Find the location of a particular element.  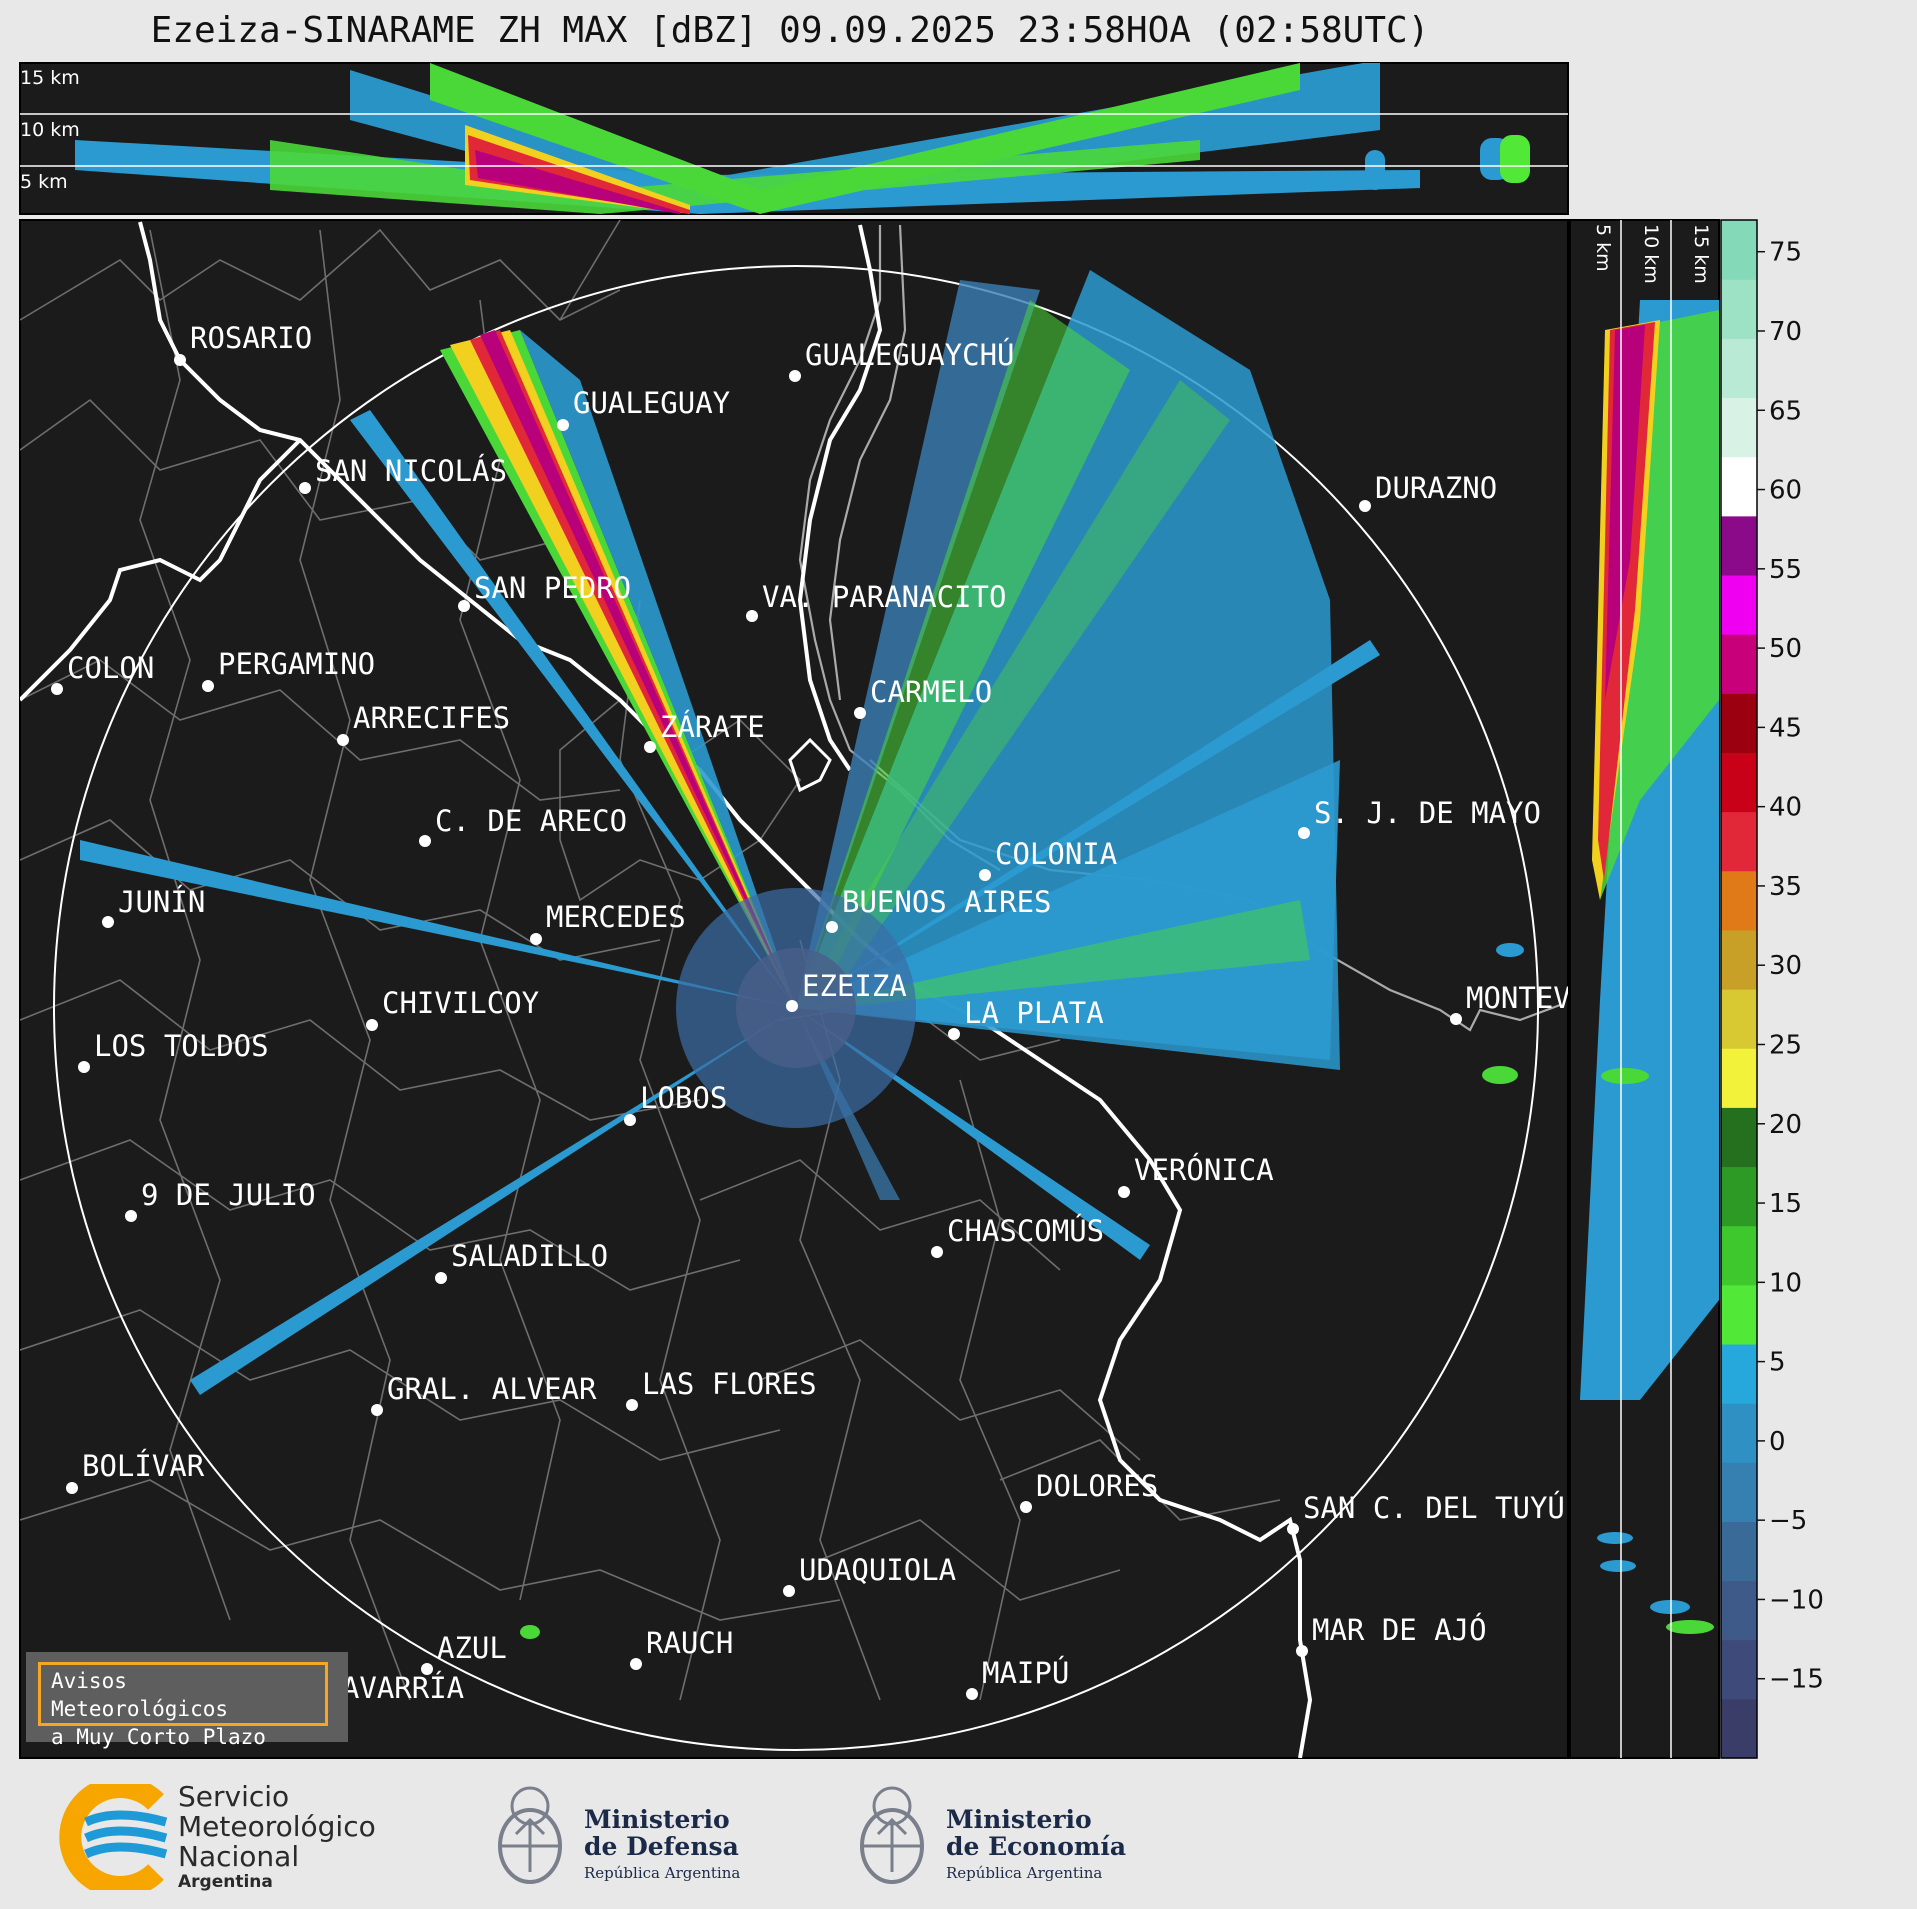

svg-text: MAIPÚ is located at coordinates (1025, 1673).